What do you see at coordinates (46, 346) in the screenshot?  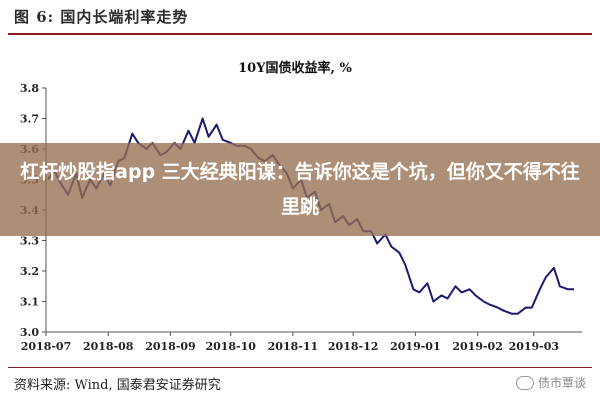 I see `x-tick-label: 2018-07` at bounding box center [46, 346].